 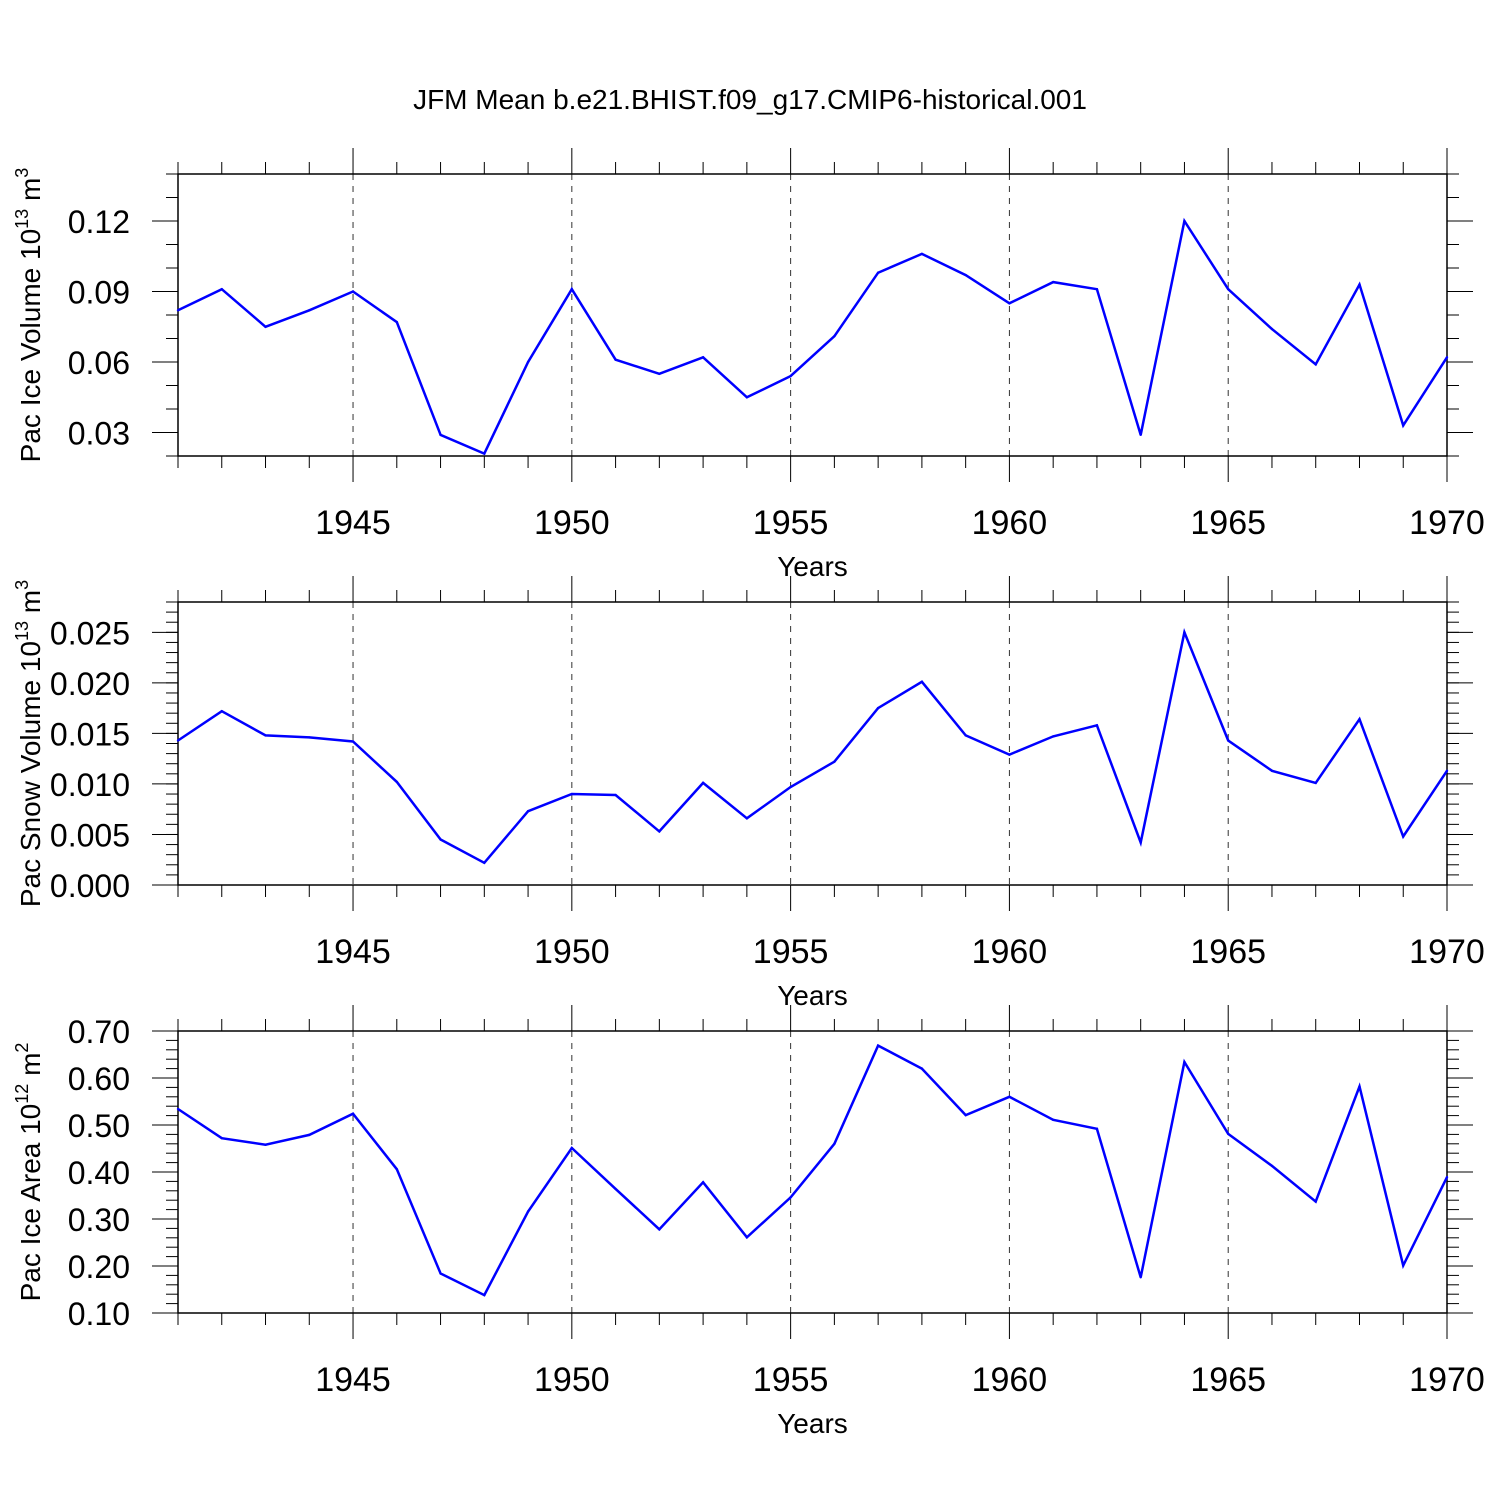 I want to click on y-axis-label: Pac Ice Area 1012 m2, so click(x=29, y=1172).